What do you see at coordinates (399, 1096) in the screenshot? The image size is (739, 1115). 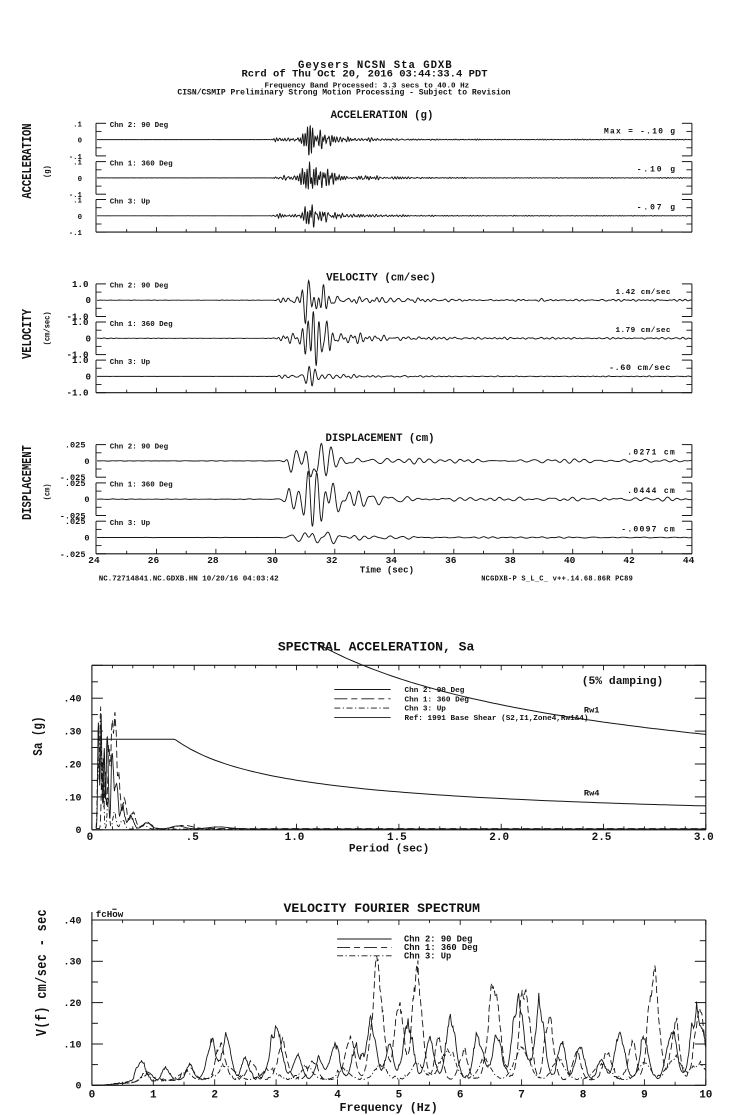 I see `svg-text: 5` at bounding box center [399, 1096].